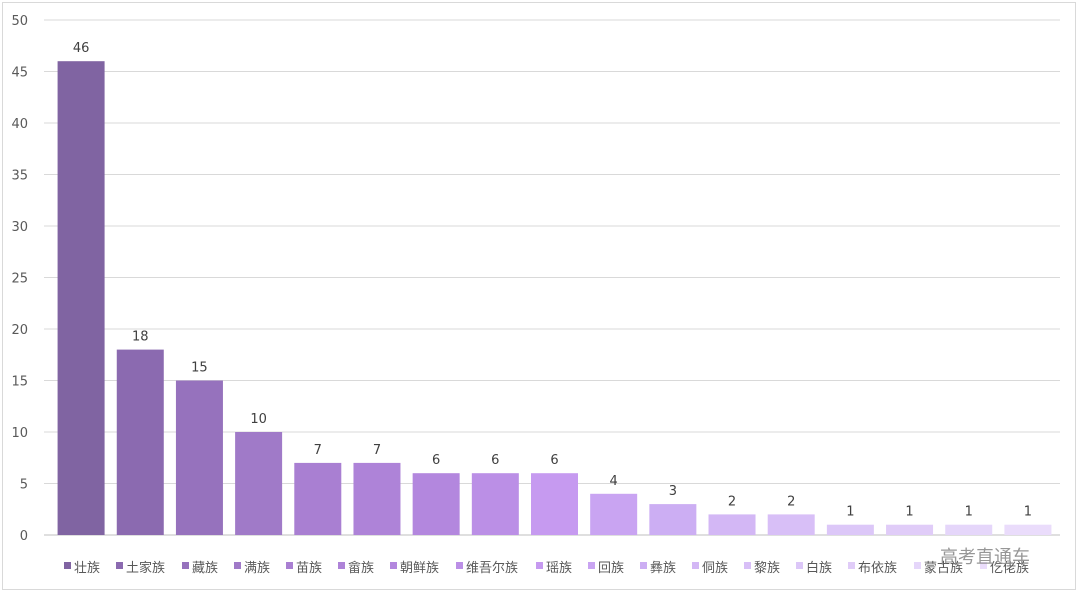  What do you see at coordinates (611, 568) in the screenshot?
I see `legend-label: 回族` at bounding box center [611, 568].